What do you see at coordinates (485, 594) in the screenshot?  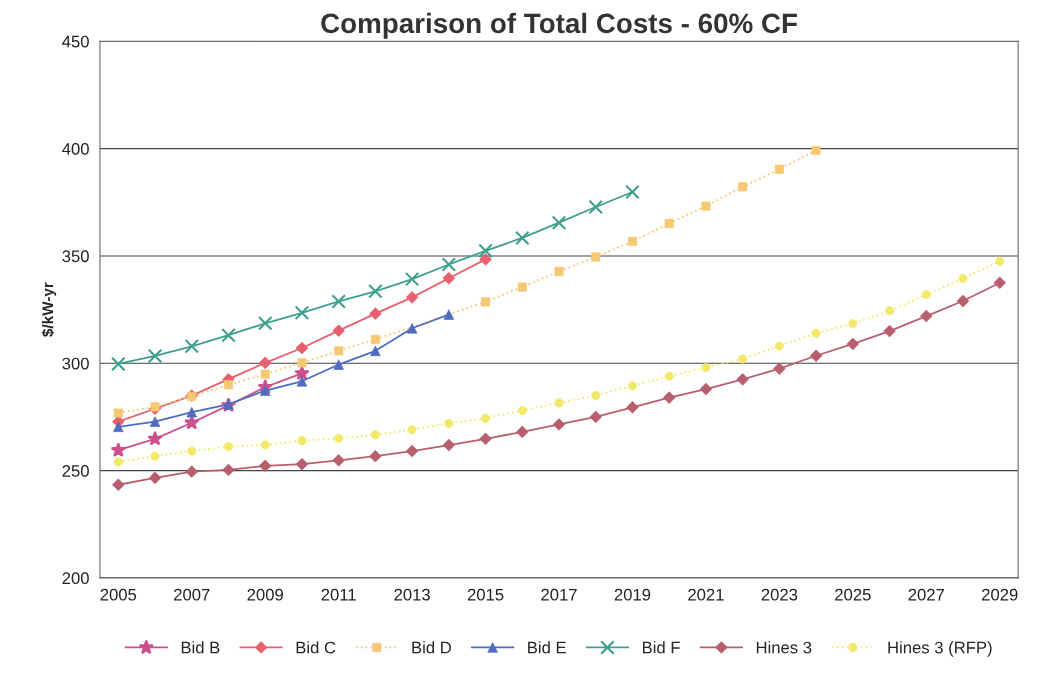 I see `x-tick-label: 2015` at bounding box center [485, 594].